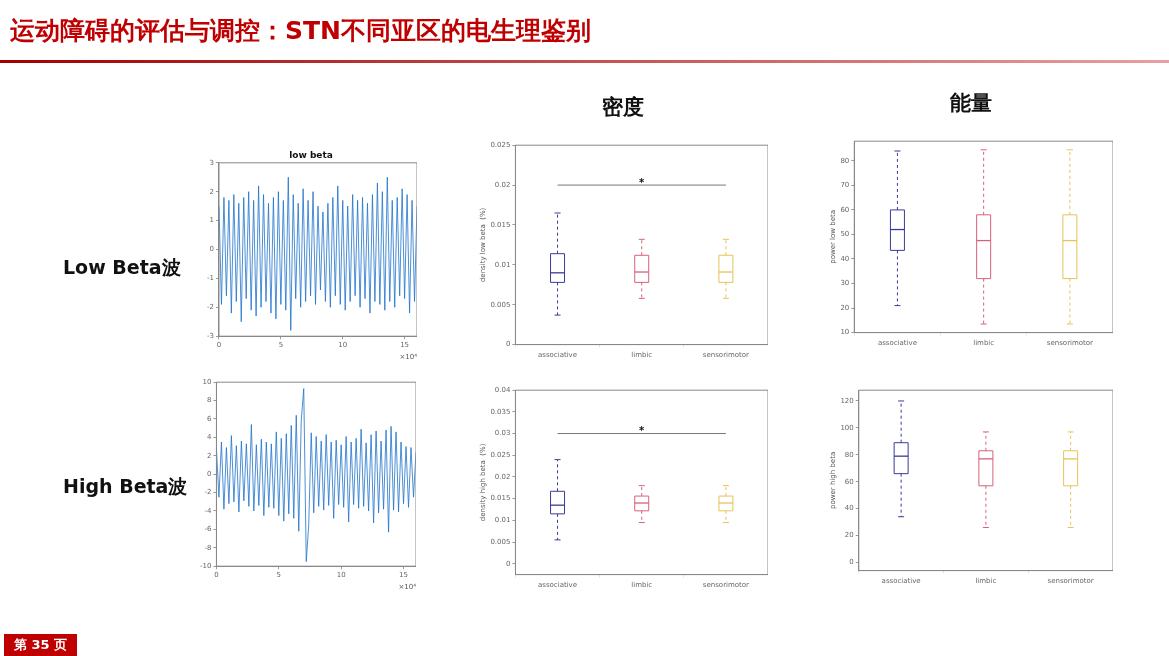 Image resolution: width=1169 pixels, height=656 pixels. I want to click on chart-title: low beta, so click(311, 154).